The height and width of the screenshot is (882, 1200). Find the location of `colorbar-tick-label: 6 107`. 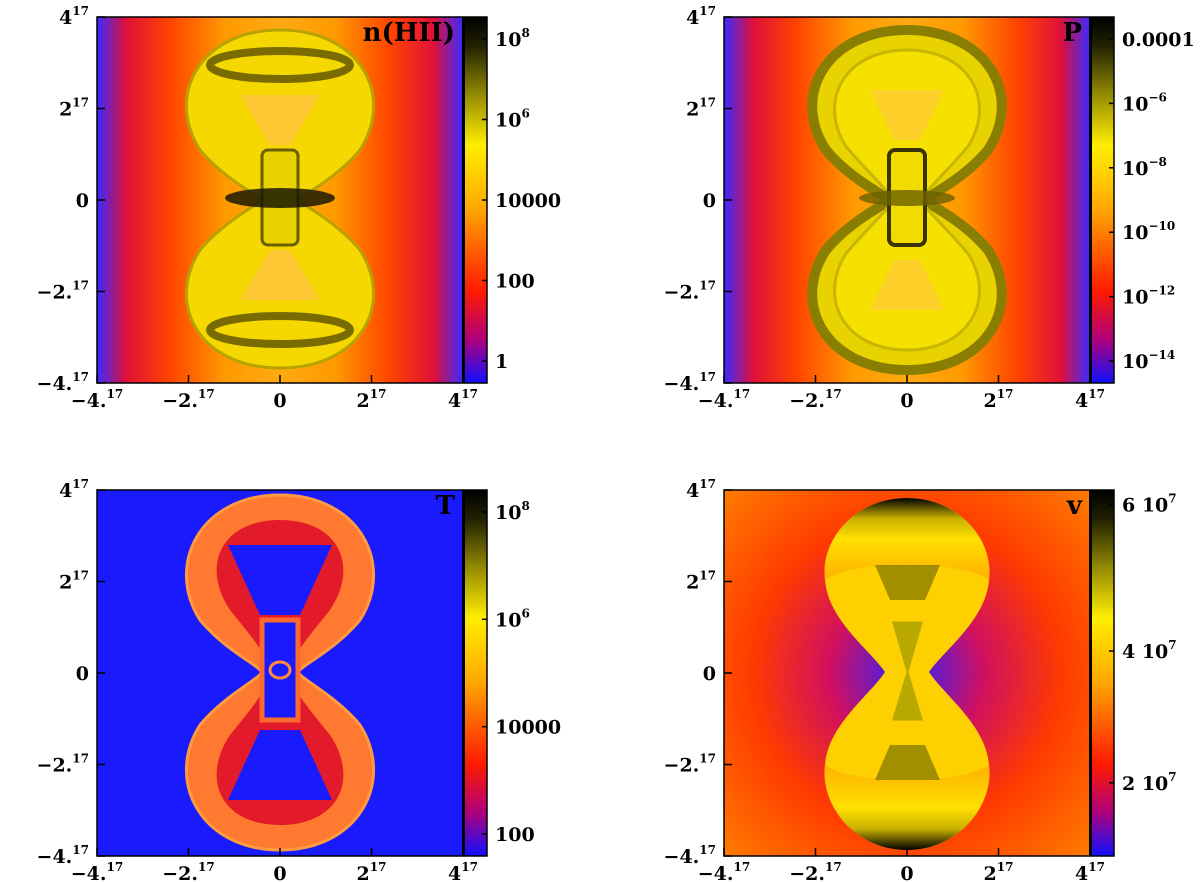

colorbar-tick-label: 6 107 is located at coordinates (1149, 504).